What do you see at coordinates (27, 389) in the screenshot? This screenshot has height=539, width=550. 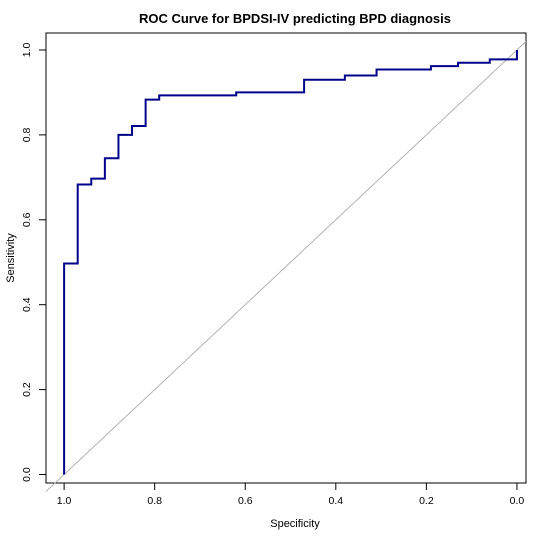 I see `y-tick-label: 0.2` at bounding box center [27, 389].